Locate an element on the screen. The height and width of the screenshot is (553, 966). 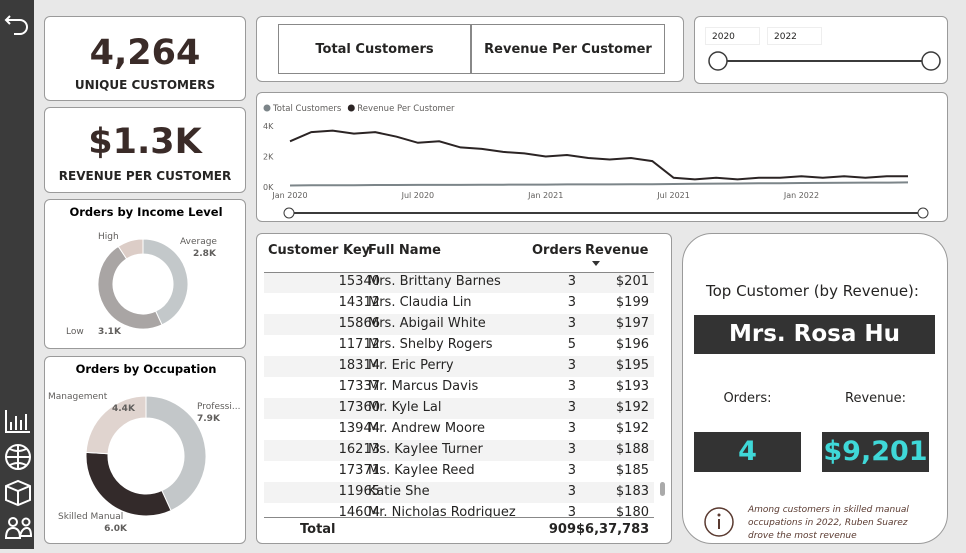
slice-value: 6.0K is located at coordinates (116, 529).